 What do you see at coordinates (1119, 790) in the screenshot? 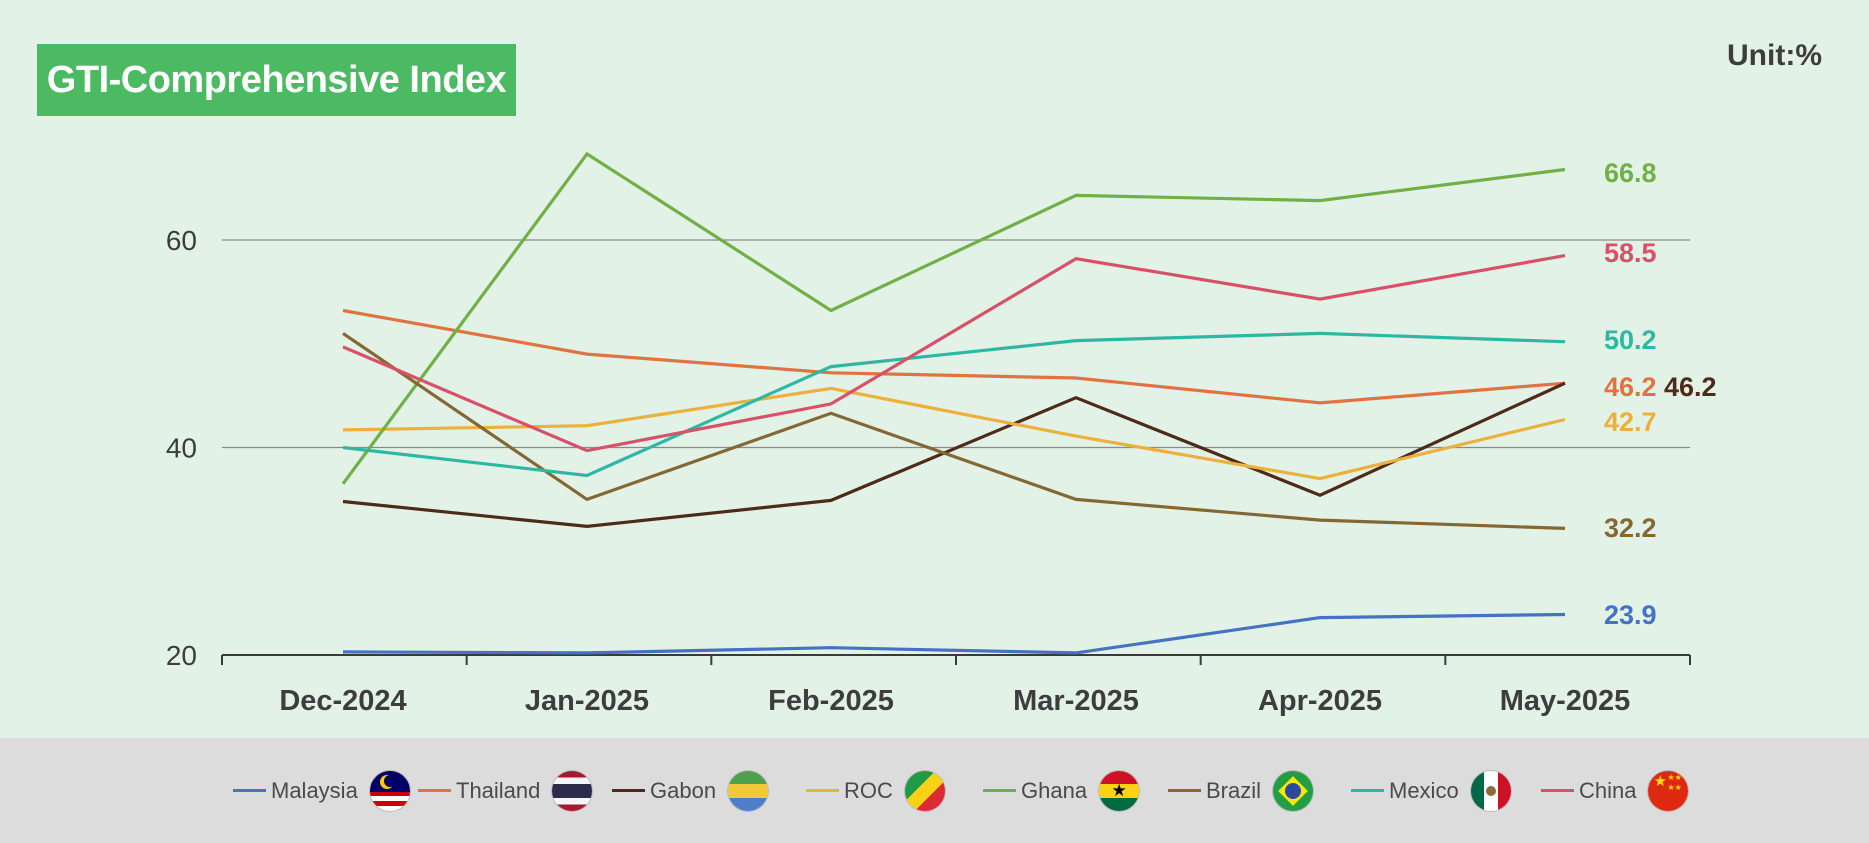
I see `ghana-flag-icon: ★` at bounding box center [1119, 790].